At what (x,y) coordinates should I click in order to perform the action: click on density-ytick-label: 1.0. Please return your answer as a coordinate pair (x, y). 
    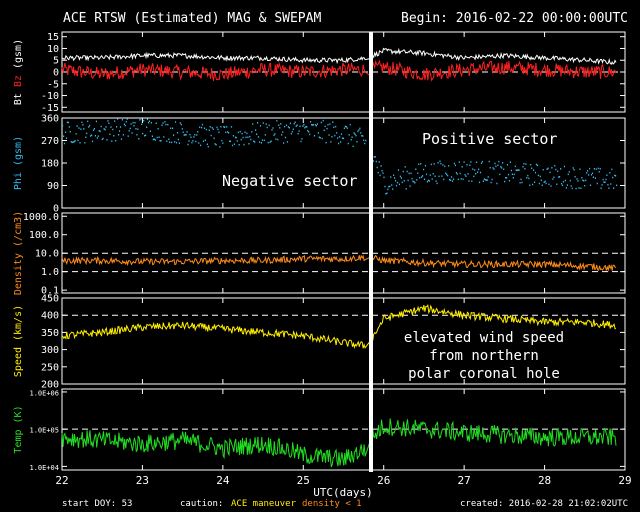
    Looking at the image, I should click on (50, 272).